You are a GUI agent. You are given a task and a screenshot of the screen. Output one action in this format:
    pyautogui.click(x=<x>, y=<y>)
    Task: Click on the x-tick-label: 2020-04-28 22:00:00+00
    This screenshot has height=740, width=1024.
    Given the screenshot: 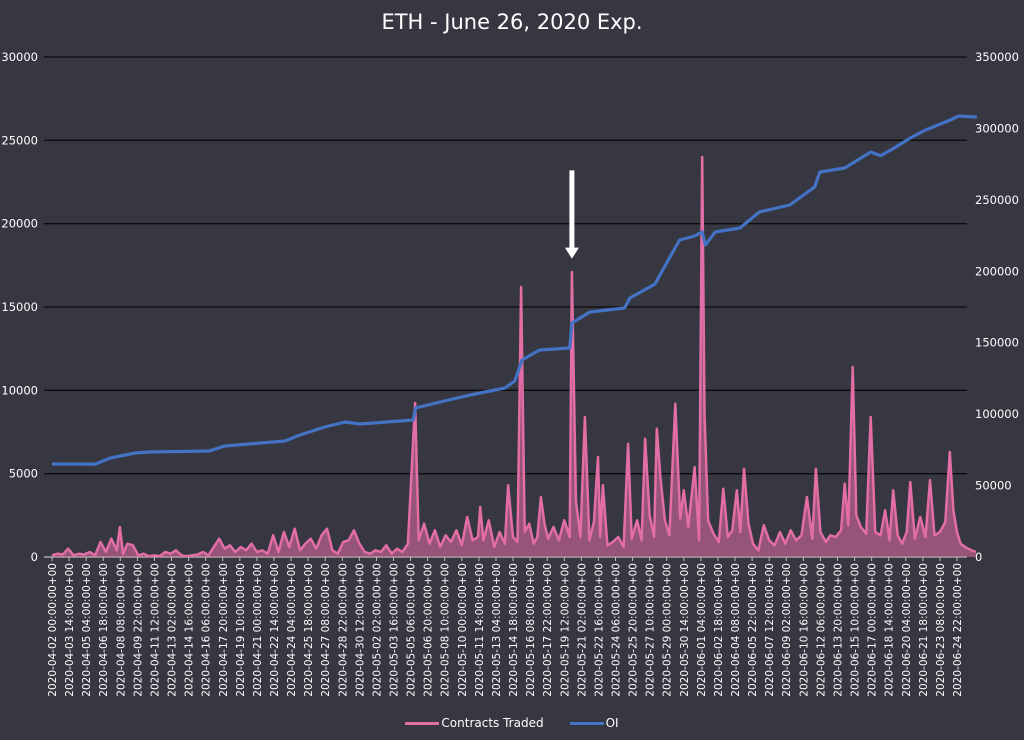 What is the action you would take?
    pyautogui.click(x=343, y=630)
    